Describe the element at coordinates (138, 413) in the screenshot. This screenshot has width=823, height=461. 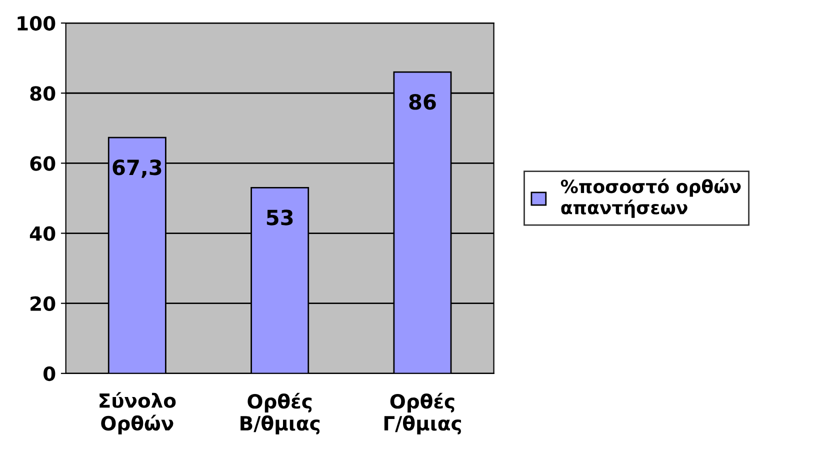
I see `x-tick-label: Σύνολο Ορθών` at that location.